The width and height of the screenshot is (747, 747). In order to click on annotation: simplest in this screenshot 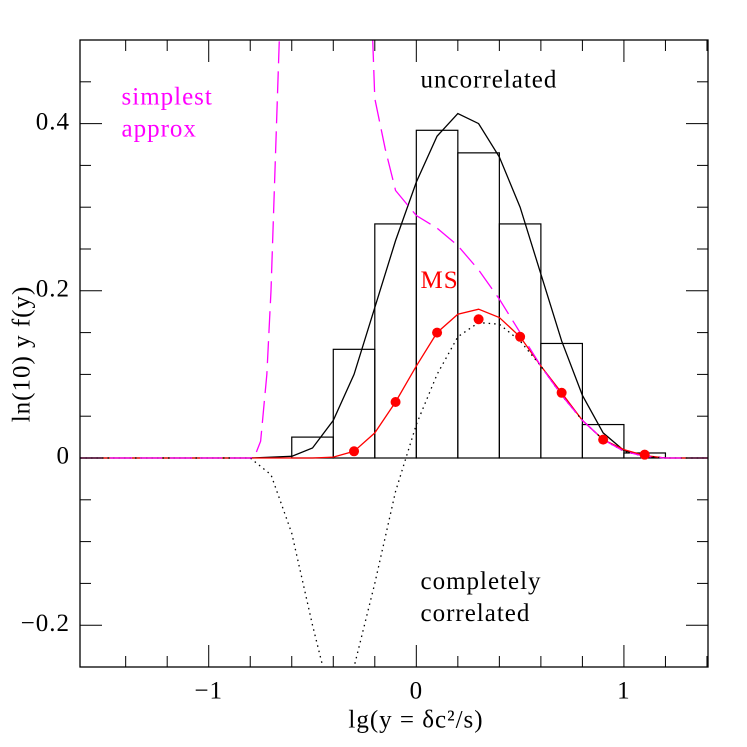, I will do `click(167, 96)`.